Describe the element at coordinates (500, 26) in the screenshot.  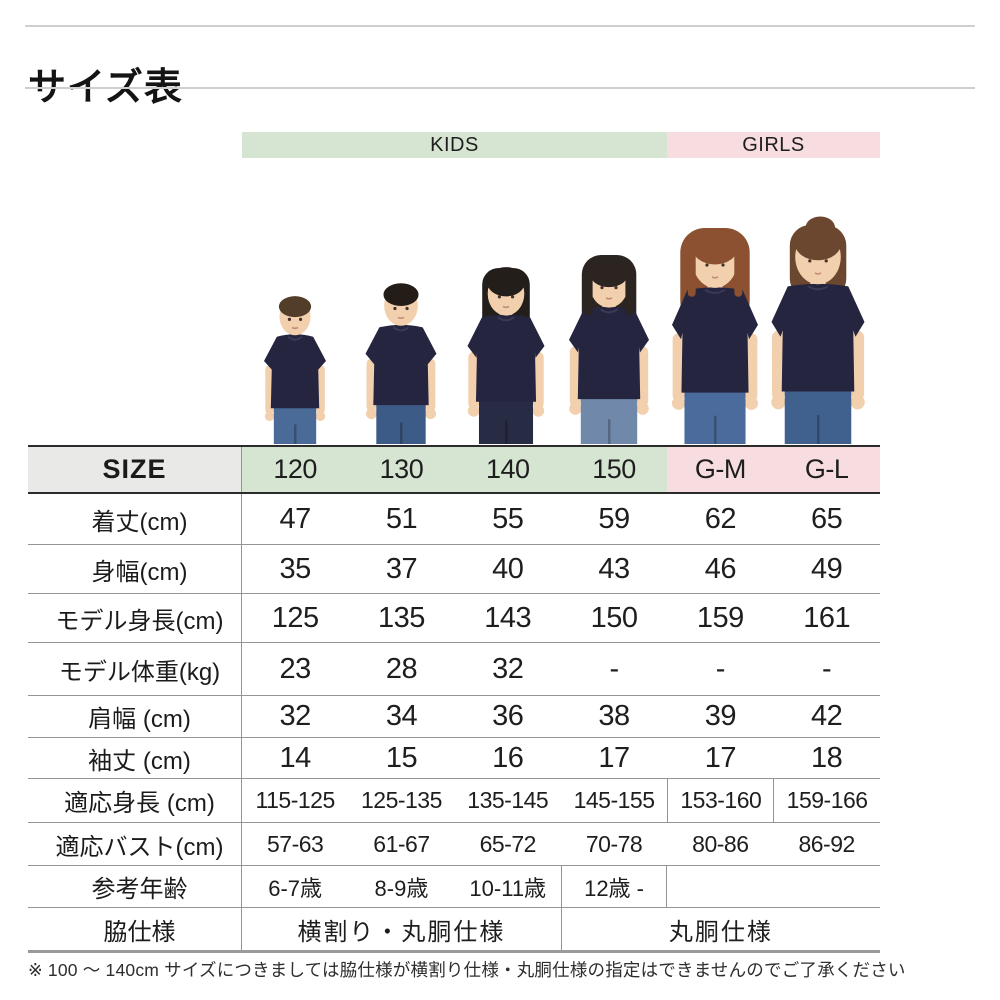
I see `top-divider` at that location.